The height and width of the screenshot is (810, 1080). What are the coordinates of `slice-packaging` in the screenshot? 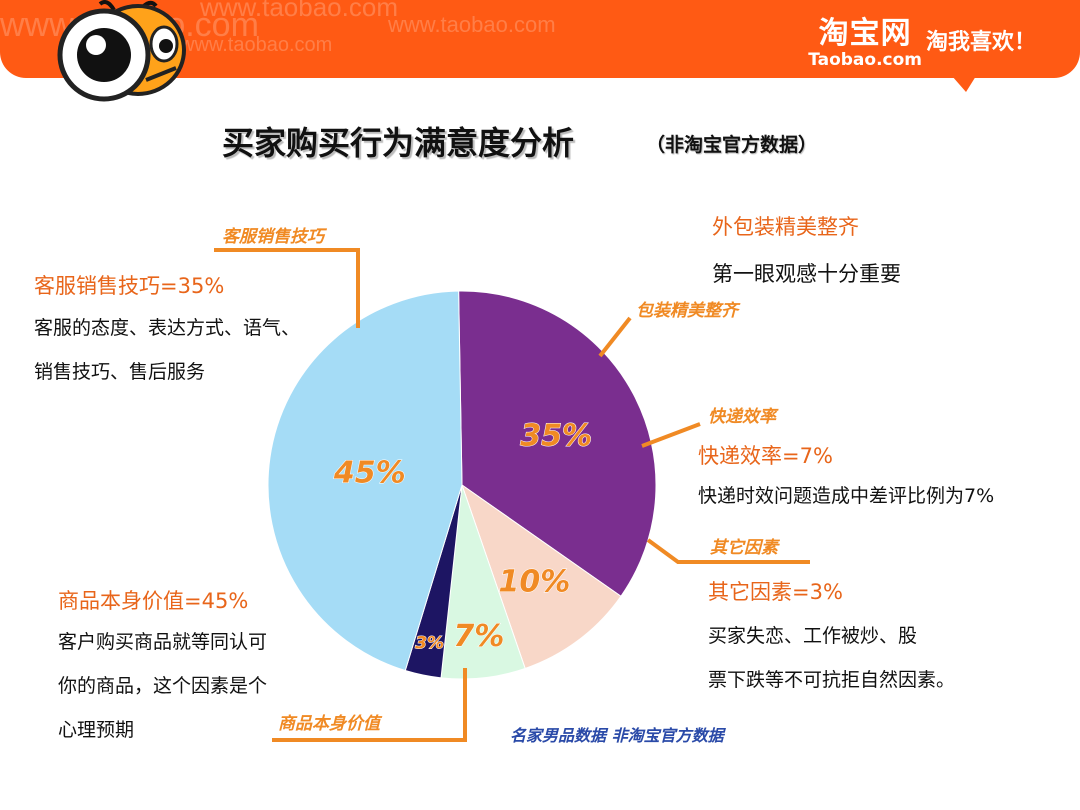 It's located at (541, 576).